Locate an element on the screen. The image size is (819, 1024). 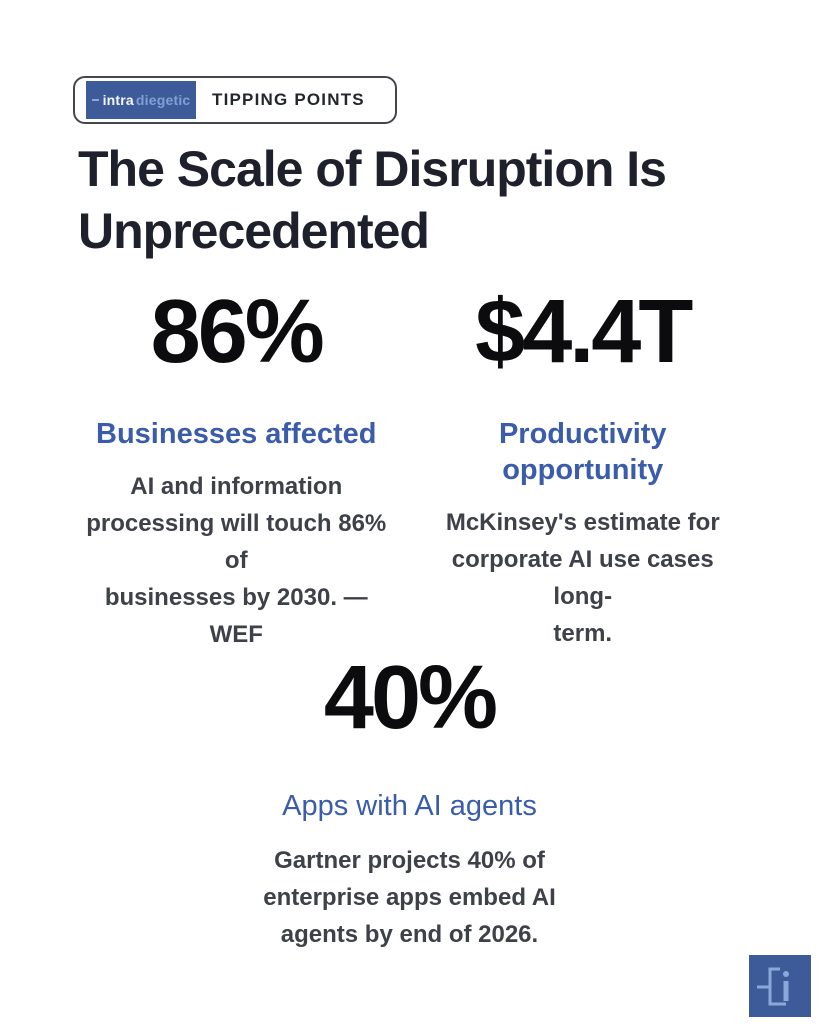
stat-value: 86% is located at coordinates (237, 332).